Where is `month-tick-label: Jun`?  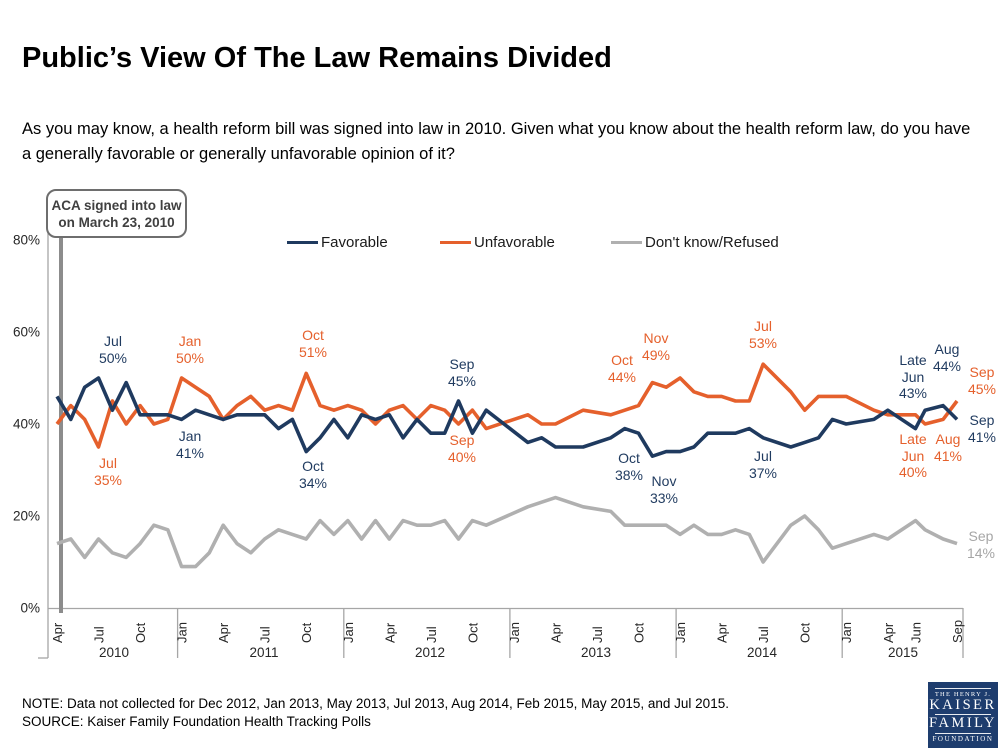
month-tick-label: Jun is located at coordinates (916, 632).